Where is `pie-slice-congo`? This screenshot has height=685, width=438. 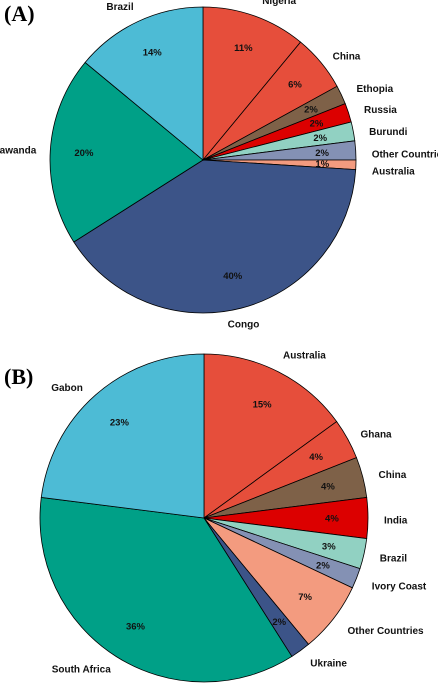
pie-slice-congo is located at coordinates (215, 236).